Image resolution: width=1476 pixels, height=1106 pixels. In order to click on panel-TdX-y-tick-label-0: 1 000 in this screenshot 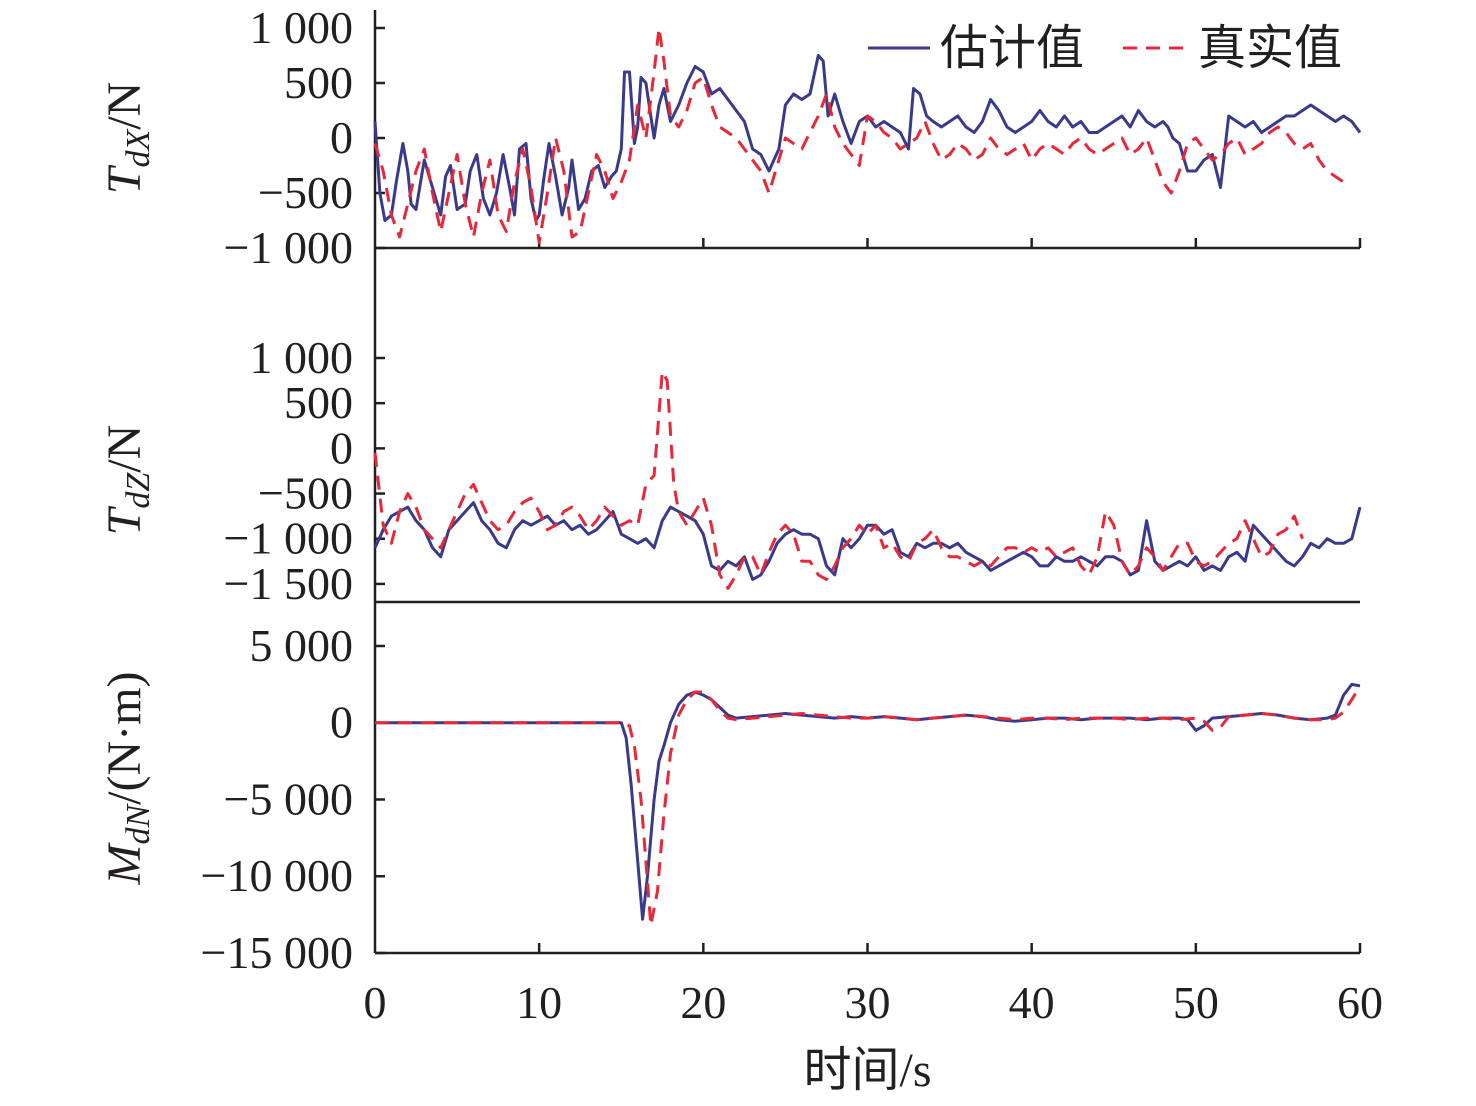, I will do `click(302, 27)`.